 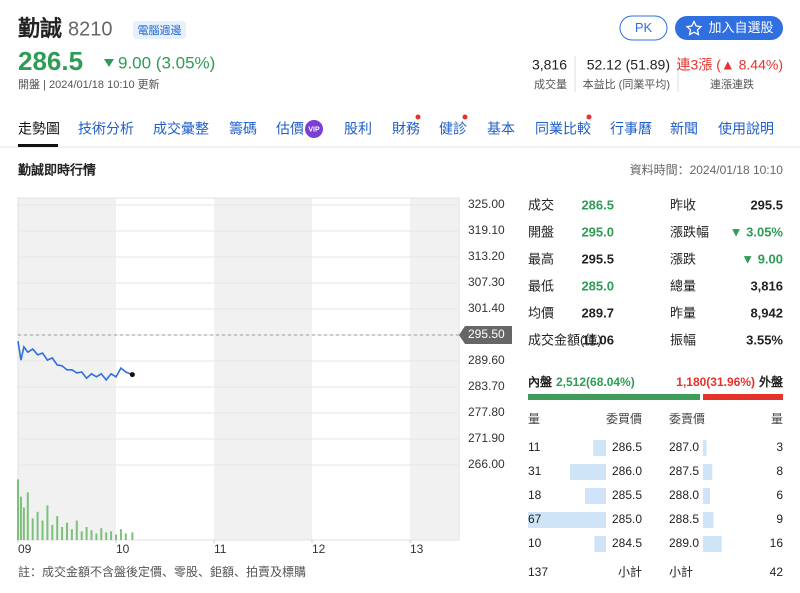 I want to click on stat-value: 連3漲 (▲ 8.44%), so click(x=730, y=65).